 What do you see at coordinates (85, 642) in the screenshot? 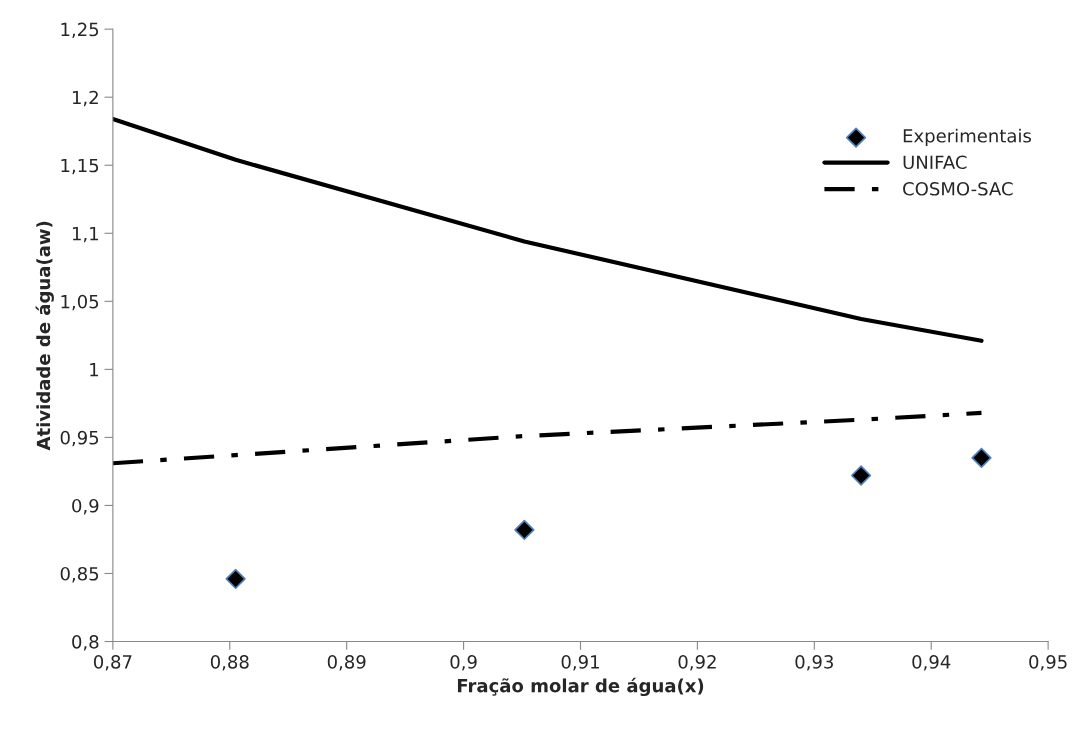
I see `y-tick-label: 0,8` at bounding box center [85, 642].